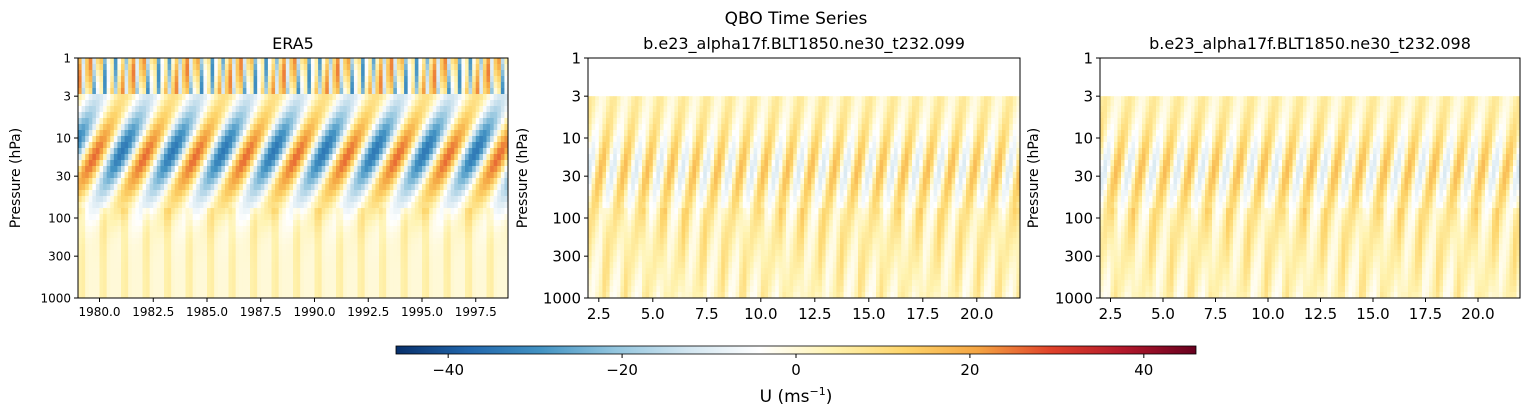 This screenshot has width=1525, height=418. What do you see at coordinates (804, 197) in the screenshot?
I see `heatmap-cells` at bounding box center [804, 197].